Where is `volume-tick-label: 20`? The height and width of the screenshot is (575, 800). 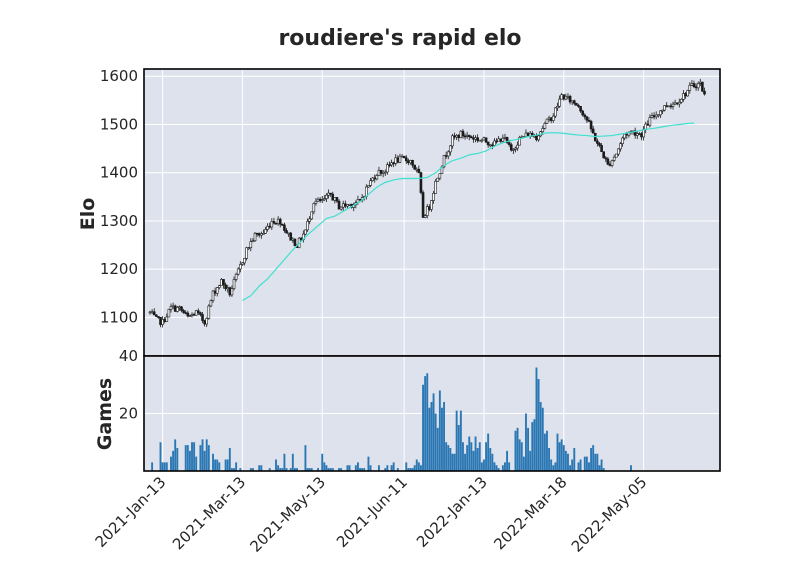
volume-tick-label: 20 is located at coordinates (128, 414).